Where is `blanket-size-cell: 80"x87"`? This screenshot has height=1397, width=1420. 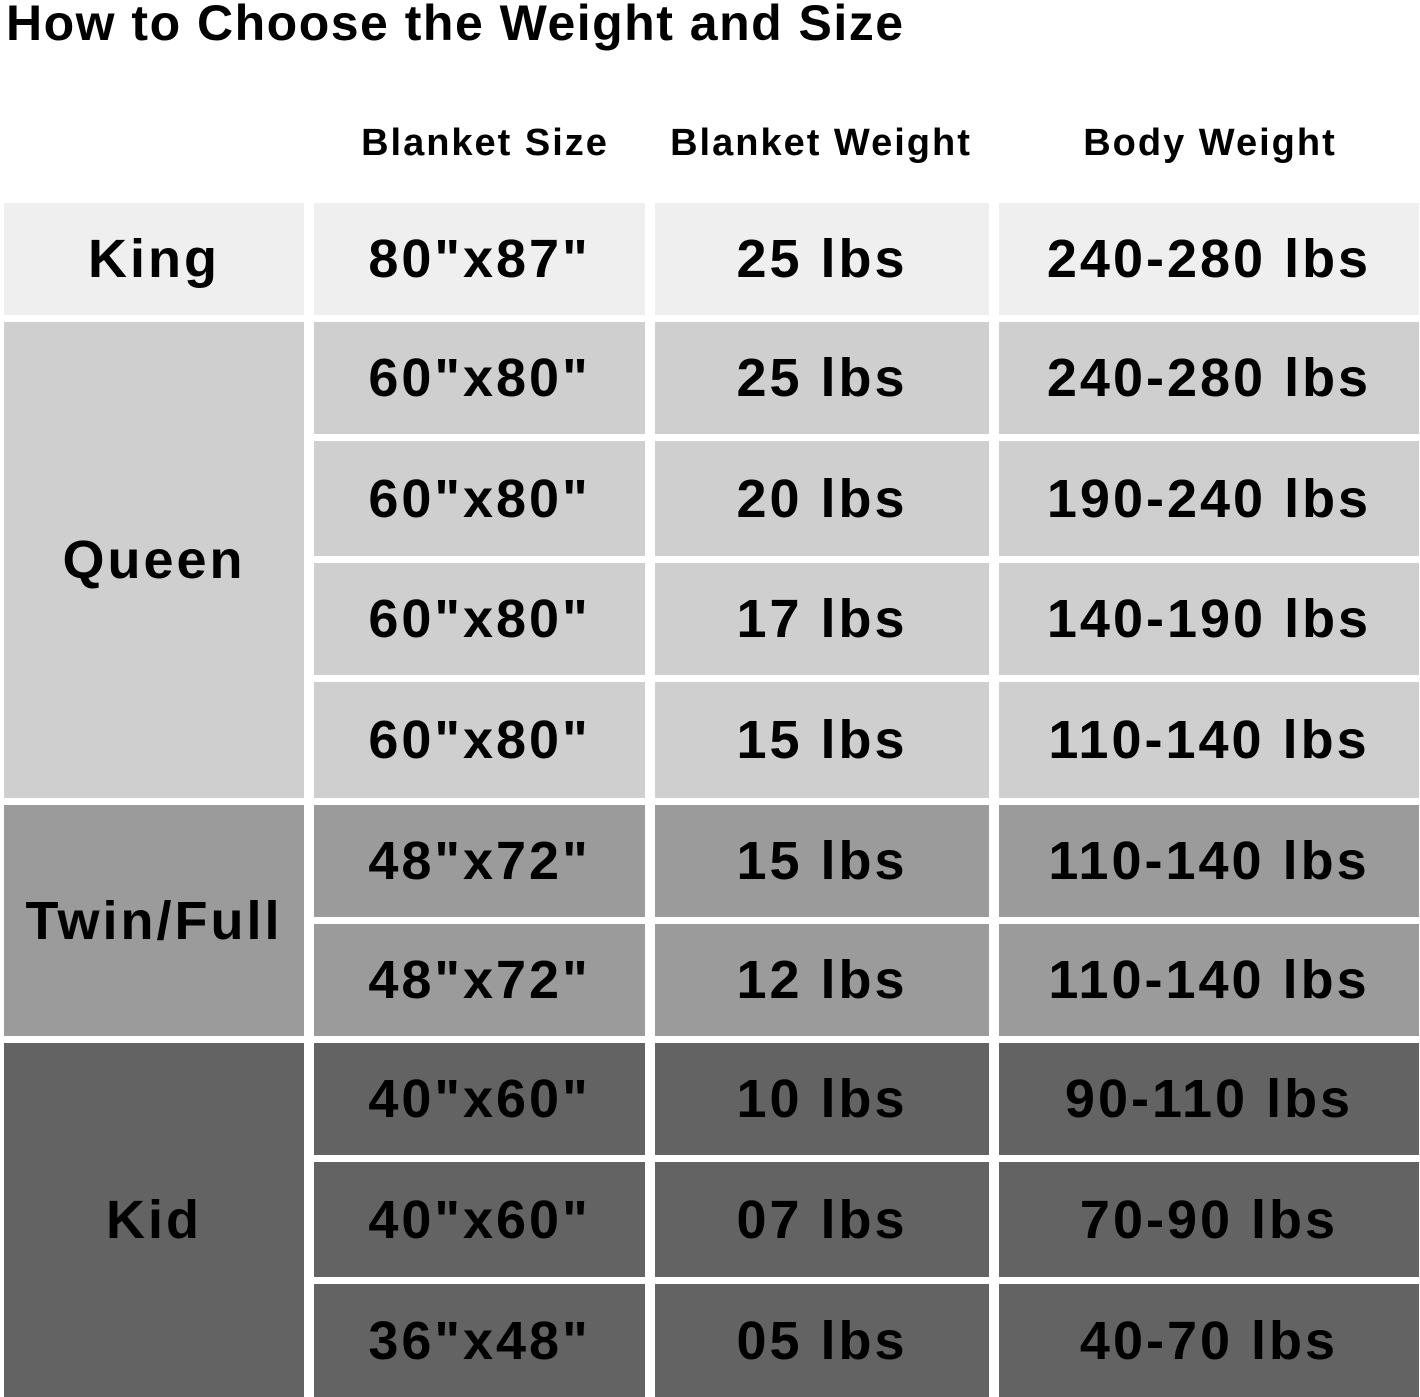 blanket-size-cell: 80"x87" is located at coordinates (479, 259).